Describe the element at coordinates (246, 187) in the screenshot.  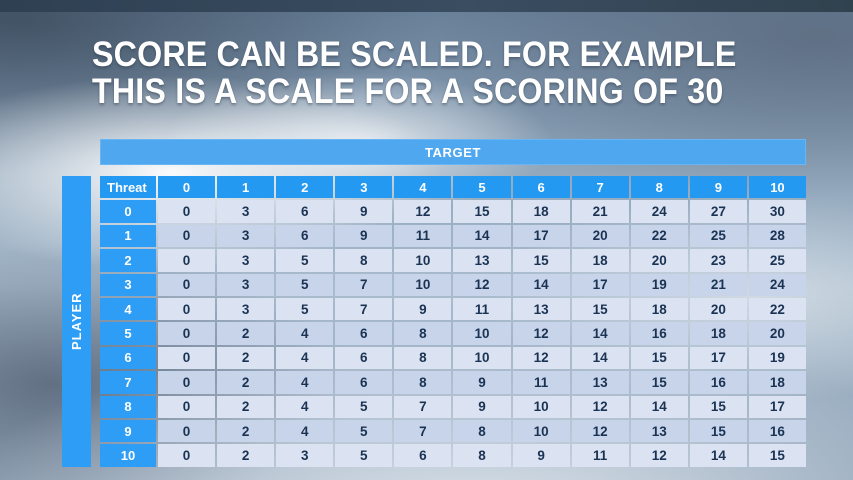
I see `column-header-cell: 1` at that location.